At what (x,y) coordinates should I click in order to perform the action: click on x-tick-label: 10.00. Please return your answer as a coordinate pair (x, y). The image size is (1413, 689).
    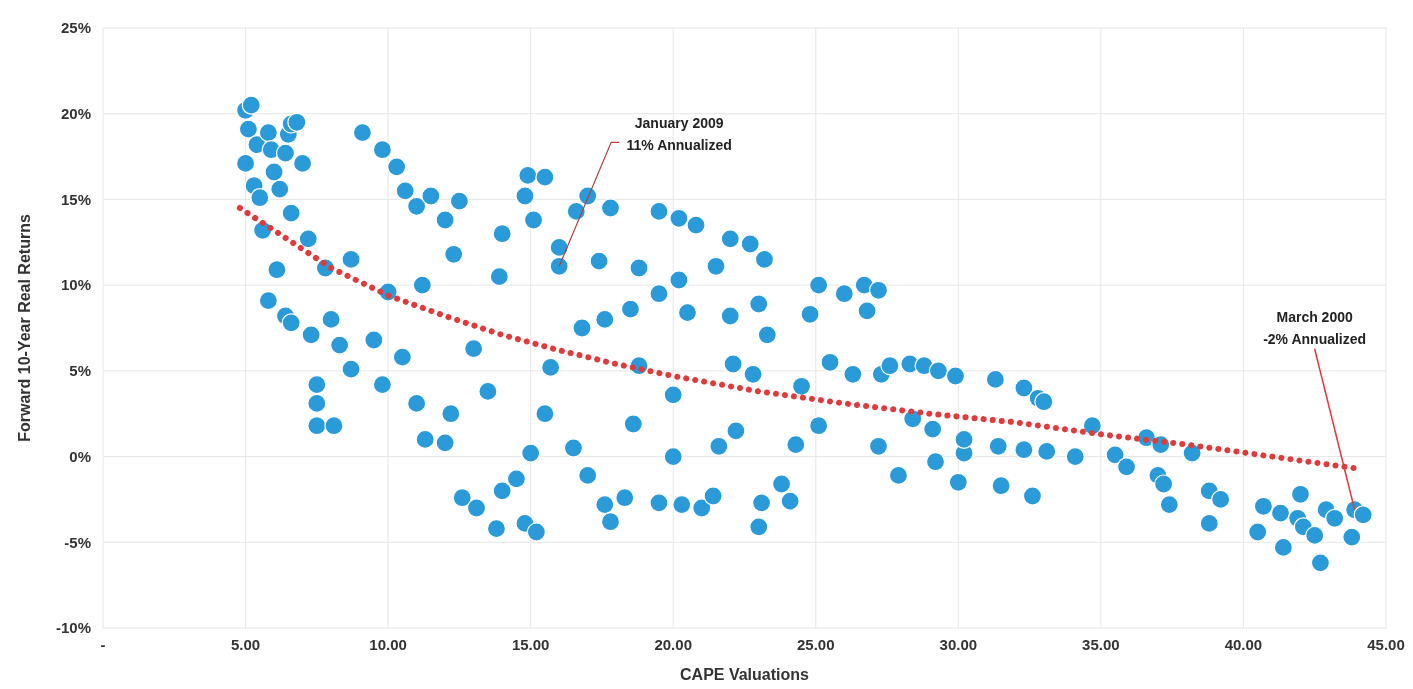
    Looking at the image, I should click on (388, 644).